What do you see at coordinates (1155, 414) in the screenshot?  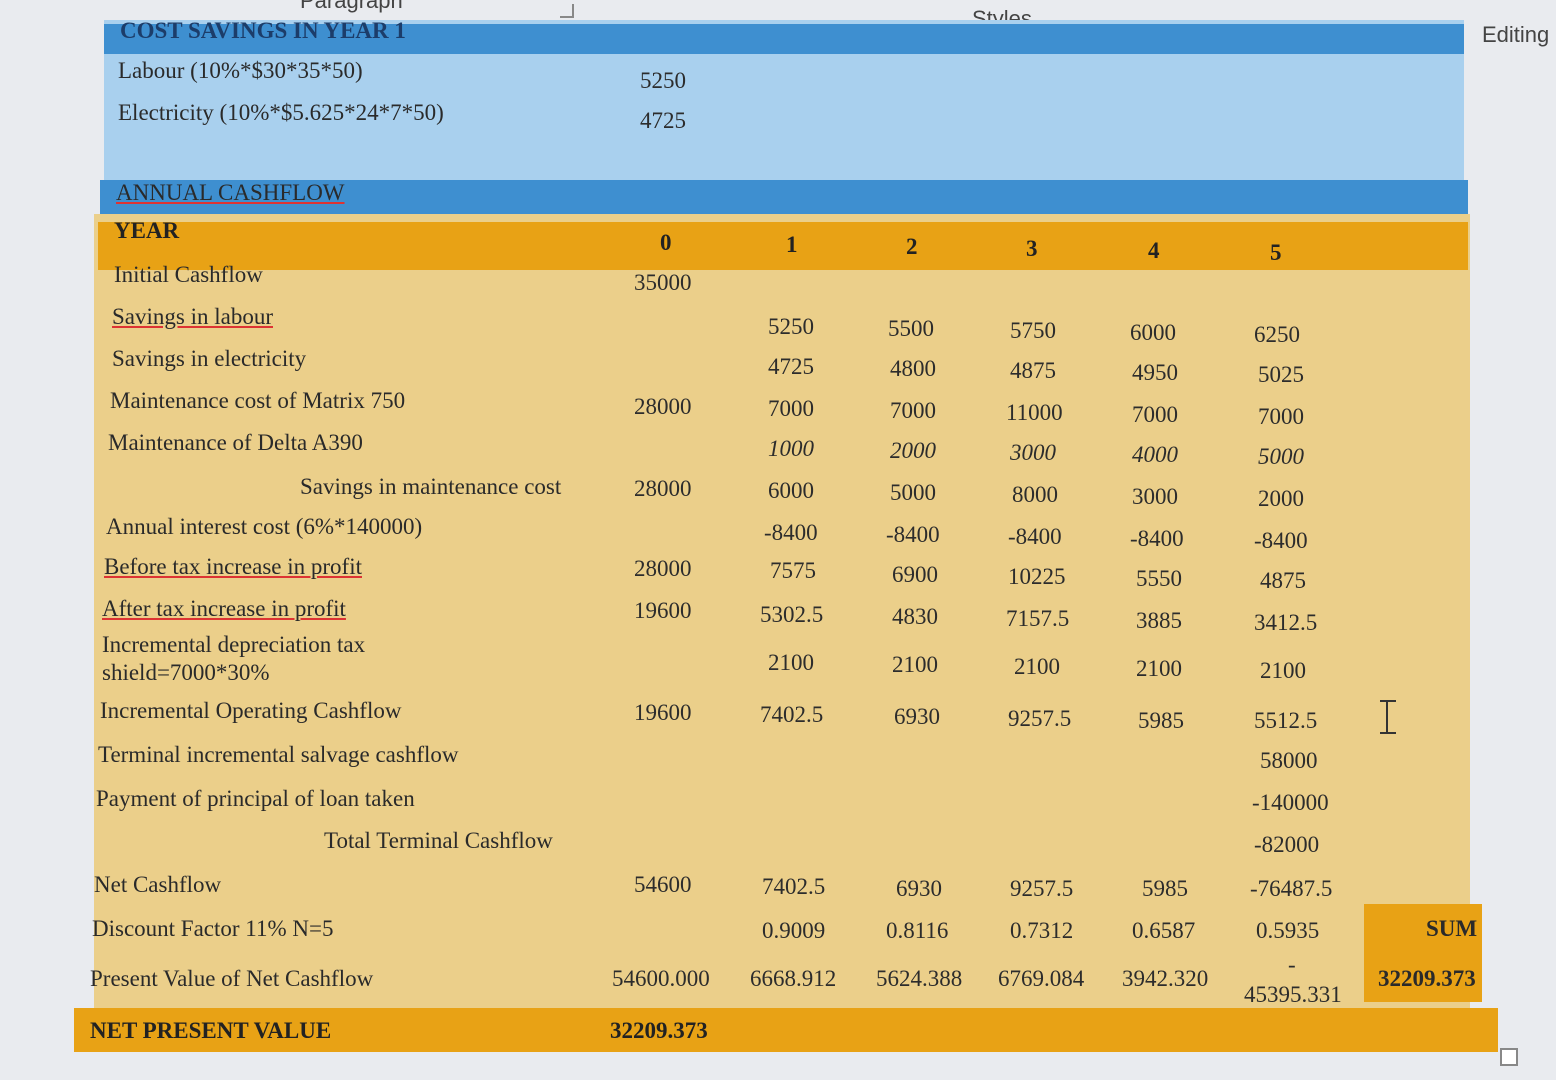 I see `cell-matrix-y4: 7000` at bounding box center [1155, 414].